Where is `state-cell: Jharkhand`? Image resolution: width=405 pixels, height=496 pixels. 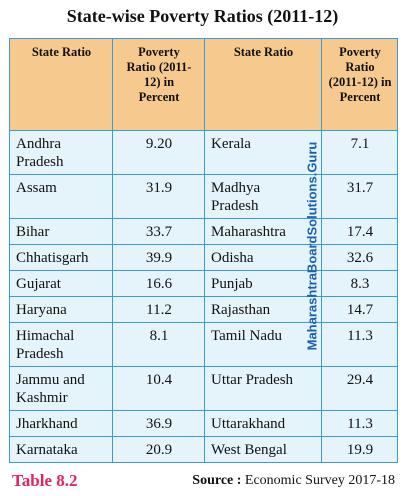
state-cell: Jharkhand is located at coordinates (61, 423).